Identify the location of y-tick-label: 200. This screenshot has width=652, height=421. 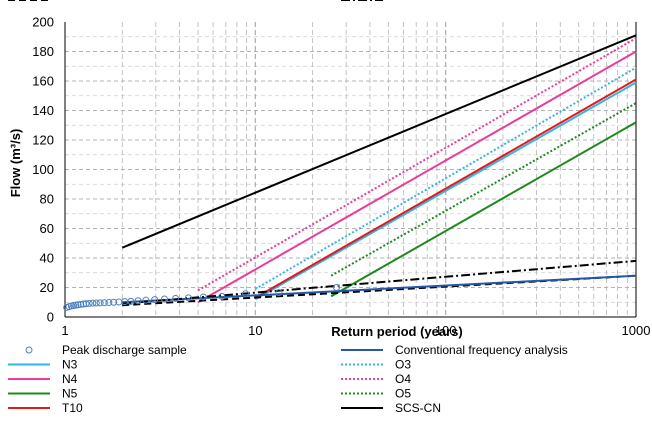
(43, 22).